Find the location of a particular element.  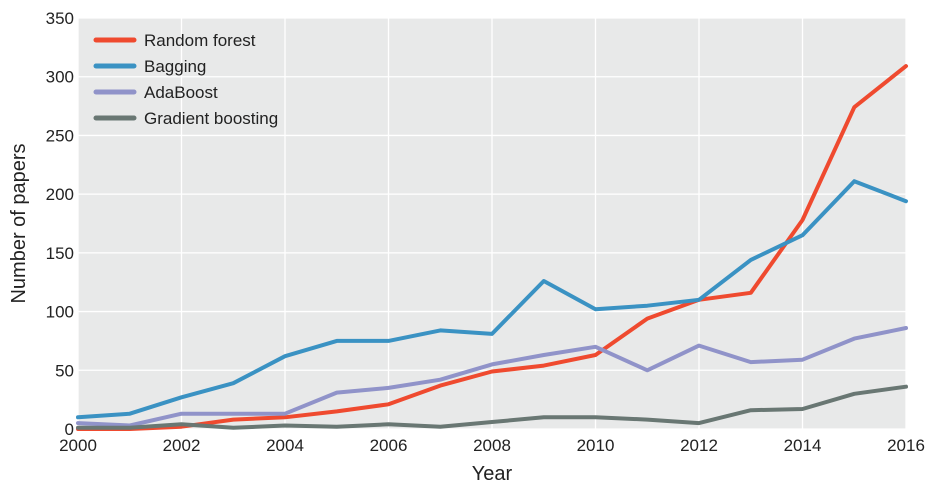

y-tick-labels: 0 50 100 150 200 250 300 350 is located at coordinates (60, 224).